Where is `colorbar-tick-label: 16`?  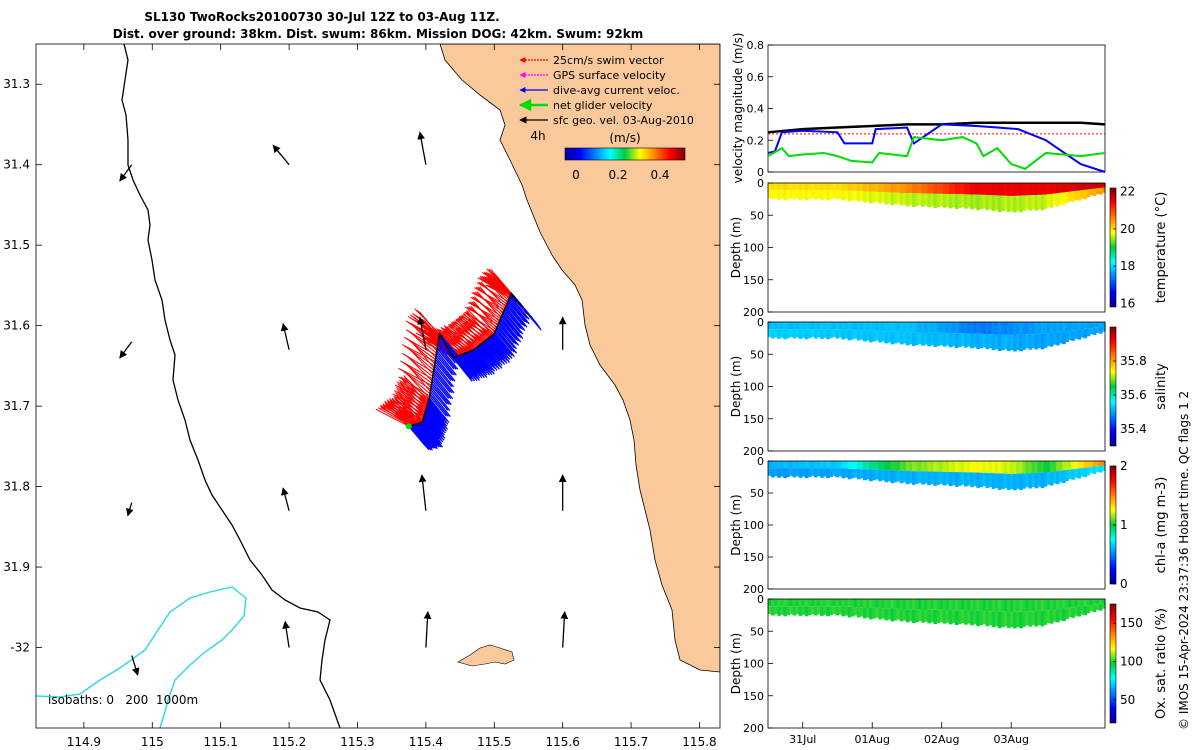 colorbar-tick-label: 16 is located at coordinates (1127, 303).